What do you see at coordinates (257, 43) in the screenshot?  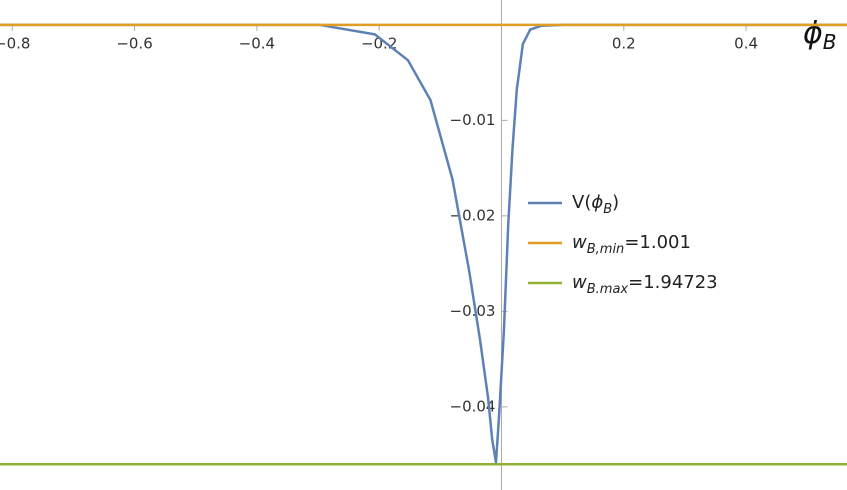 I see `x-tick-label: −0.4` at bounding box center [257, 43].